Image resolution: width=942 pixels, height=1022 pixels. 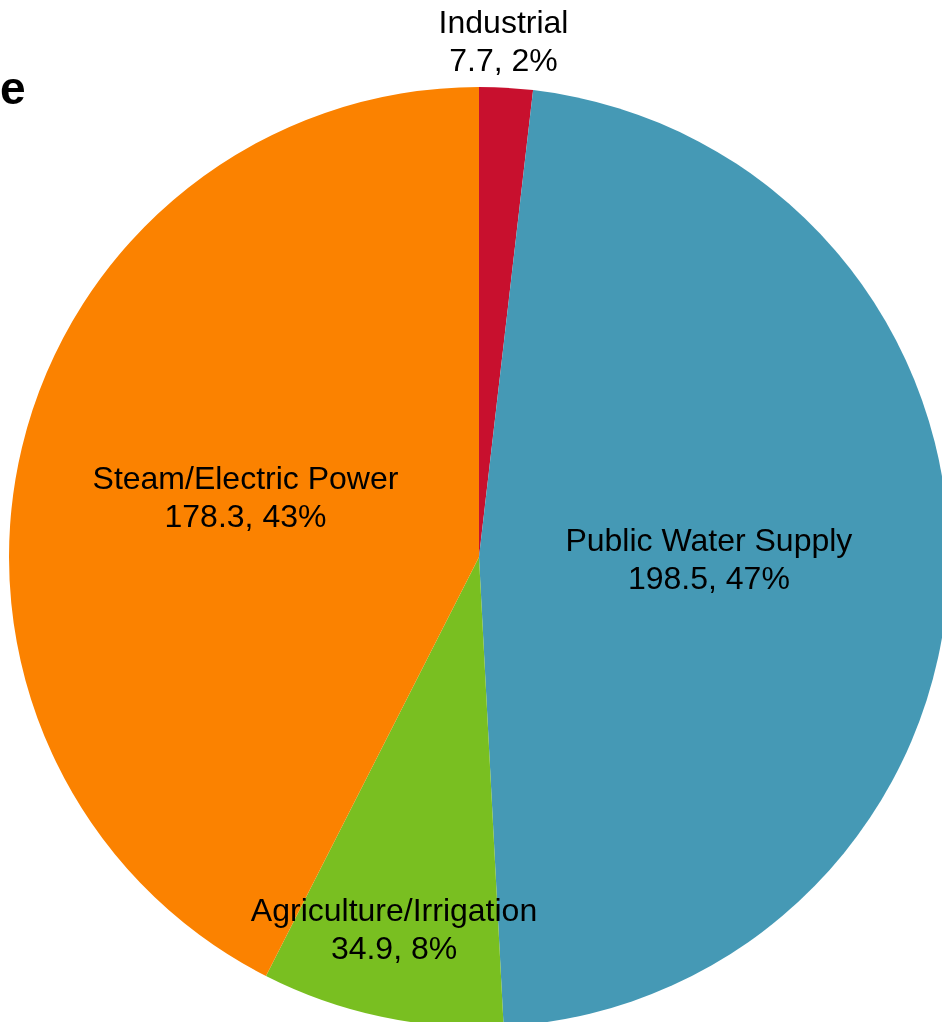 What do you see at coordinates (245, 516) in the screenshot?
I see `data-label: 178.3, 43%` at bounding box center [245, 516].